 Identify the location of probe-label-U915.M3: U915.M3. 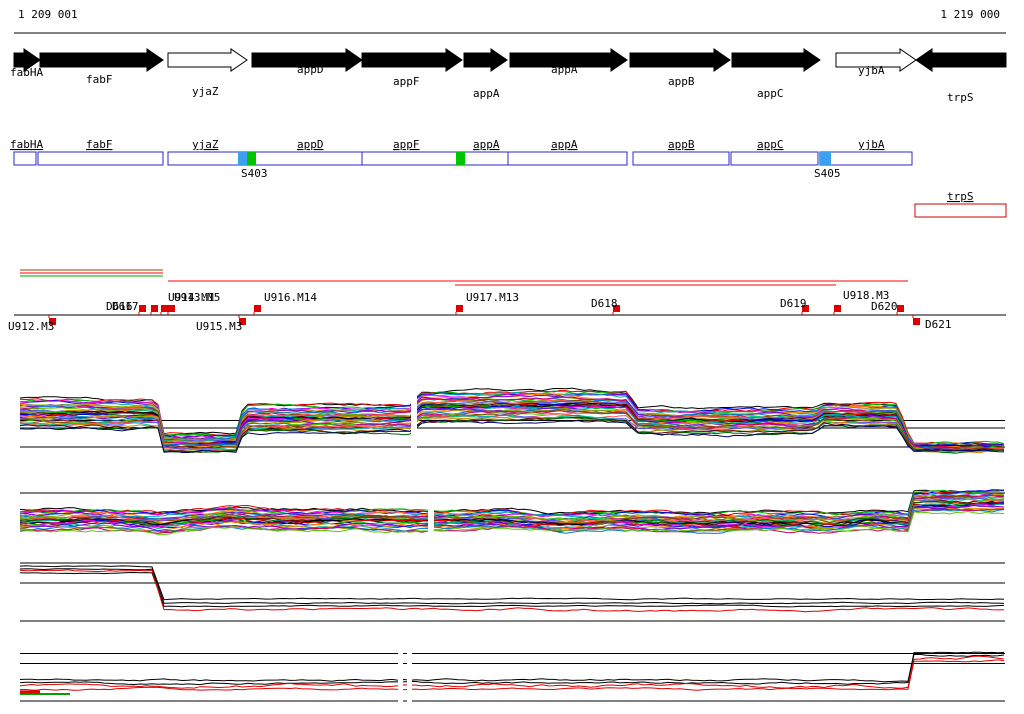
(219, 326).